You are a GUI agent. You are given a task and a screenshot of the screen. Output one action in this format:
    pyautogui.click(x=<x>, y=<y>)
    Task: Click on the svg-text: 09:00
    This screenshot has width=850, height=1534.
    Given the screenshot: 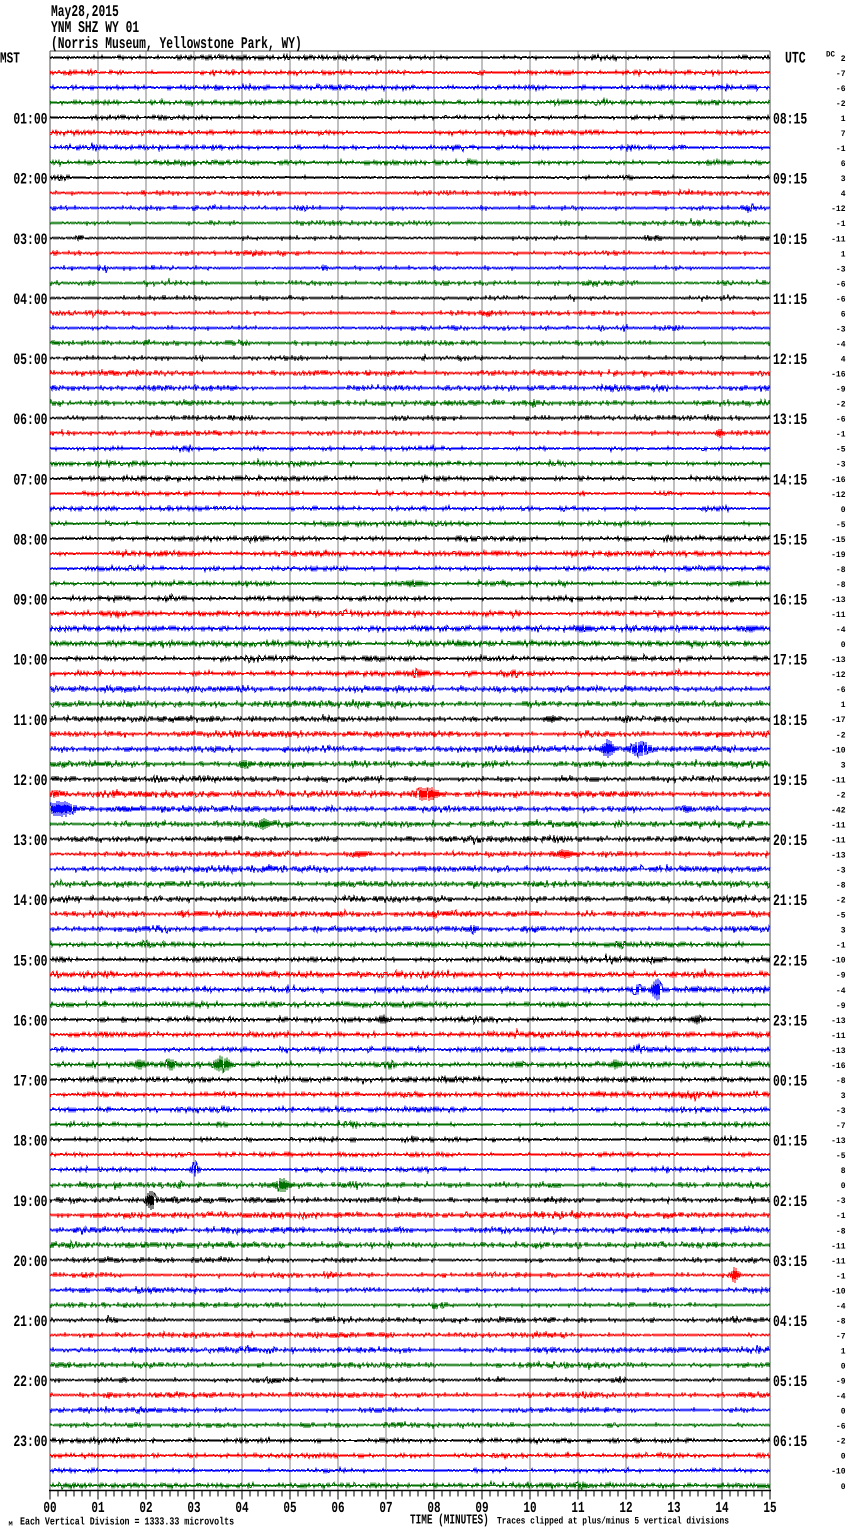 What is the action you would take?
    pyautogui.click(x=30, y=601)
    